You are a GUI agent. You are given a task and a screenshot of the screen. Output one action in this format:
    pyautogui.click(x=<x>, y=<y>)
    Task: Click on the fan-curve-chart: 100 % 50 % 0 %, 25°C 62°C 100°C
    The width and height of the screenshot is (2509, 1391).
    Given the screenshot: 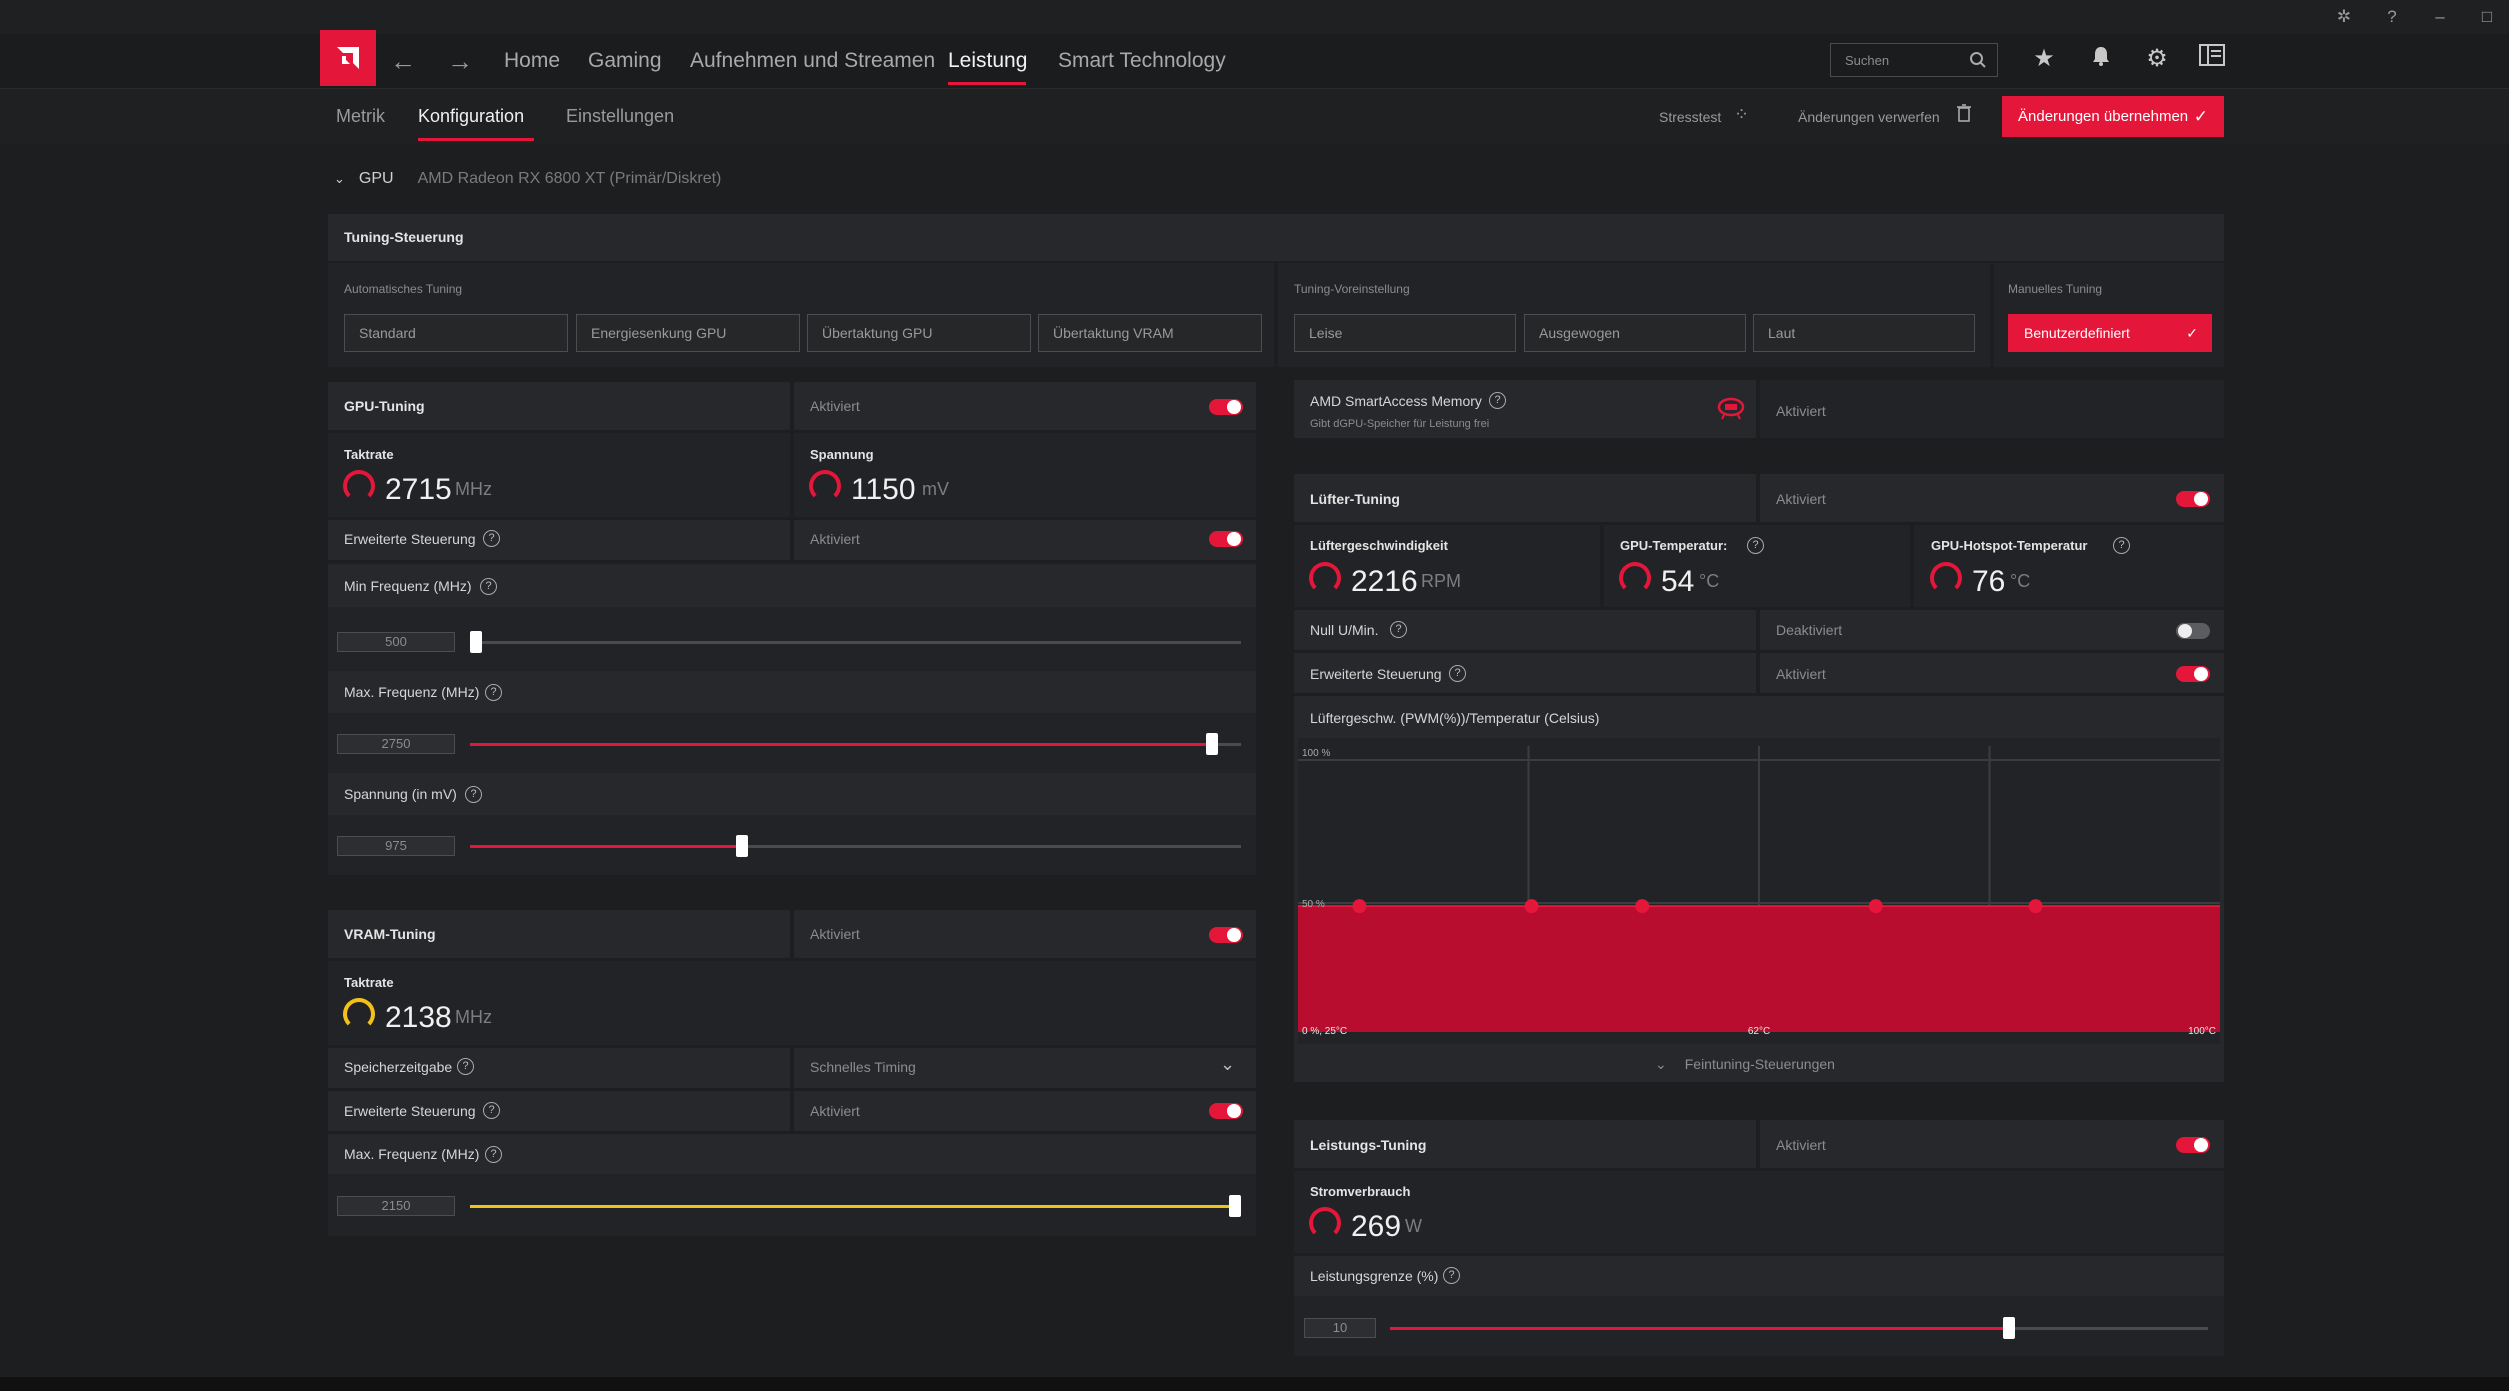 What is the action you would take?
    pyautogui.click(x=1759, y=891)
    